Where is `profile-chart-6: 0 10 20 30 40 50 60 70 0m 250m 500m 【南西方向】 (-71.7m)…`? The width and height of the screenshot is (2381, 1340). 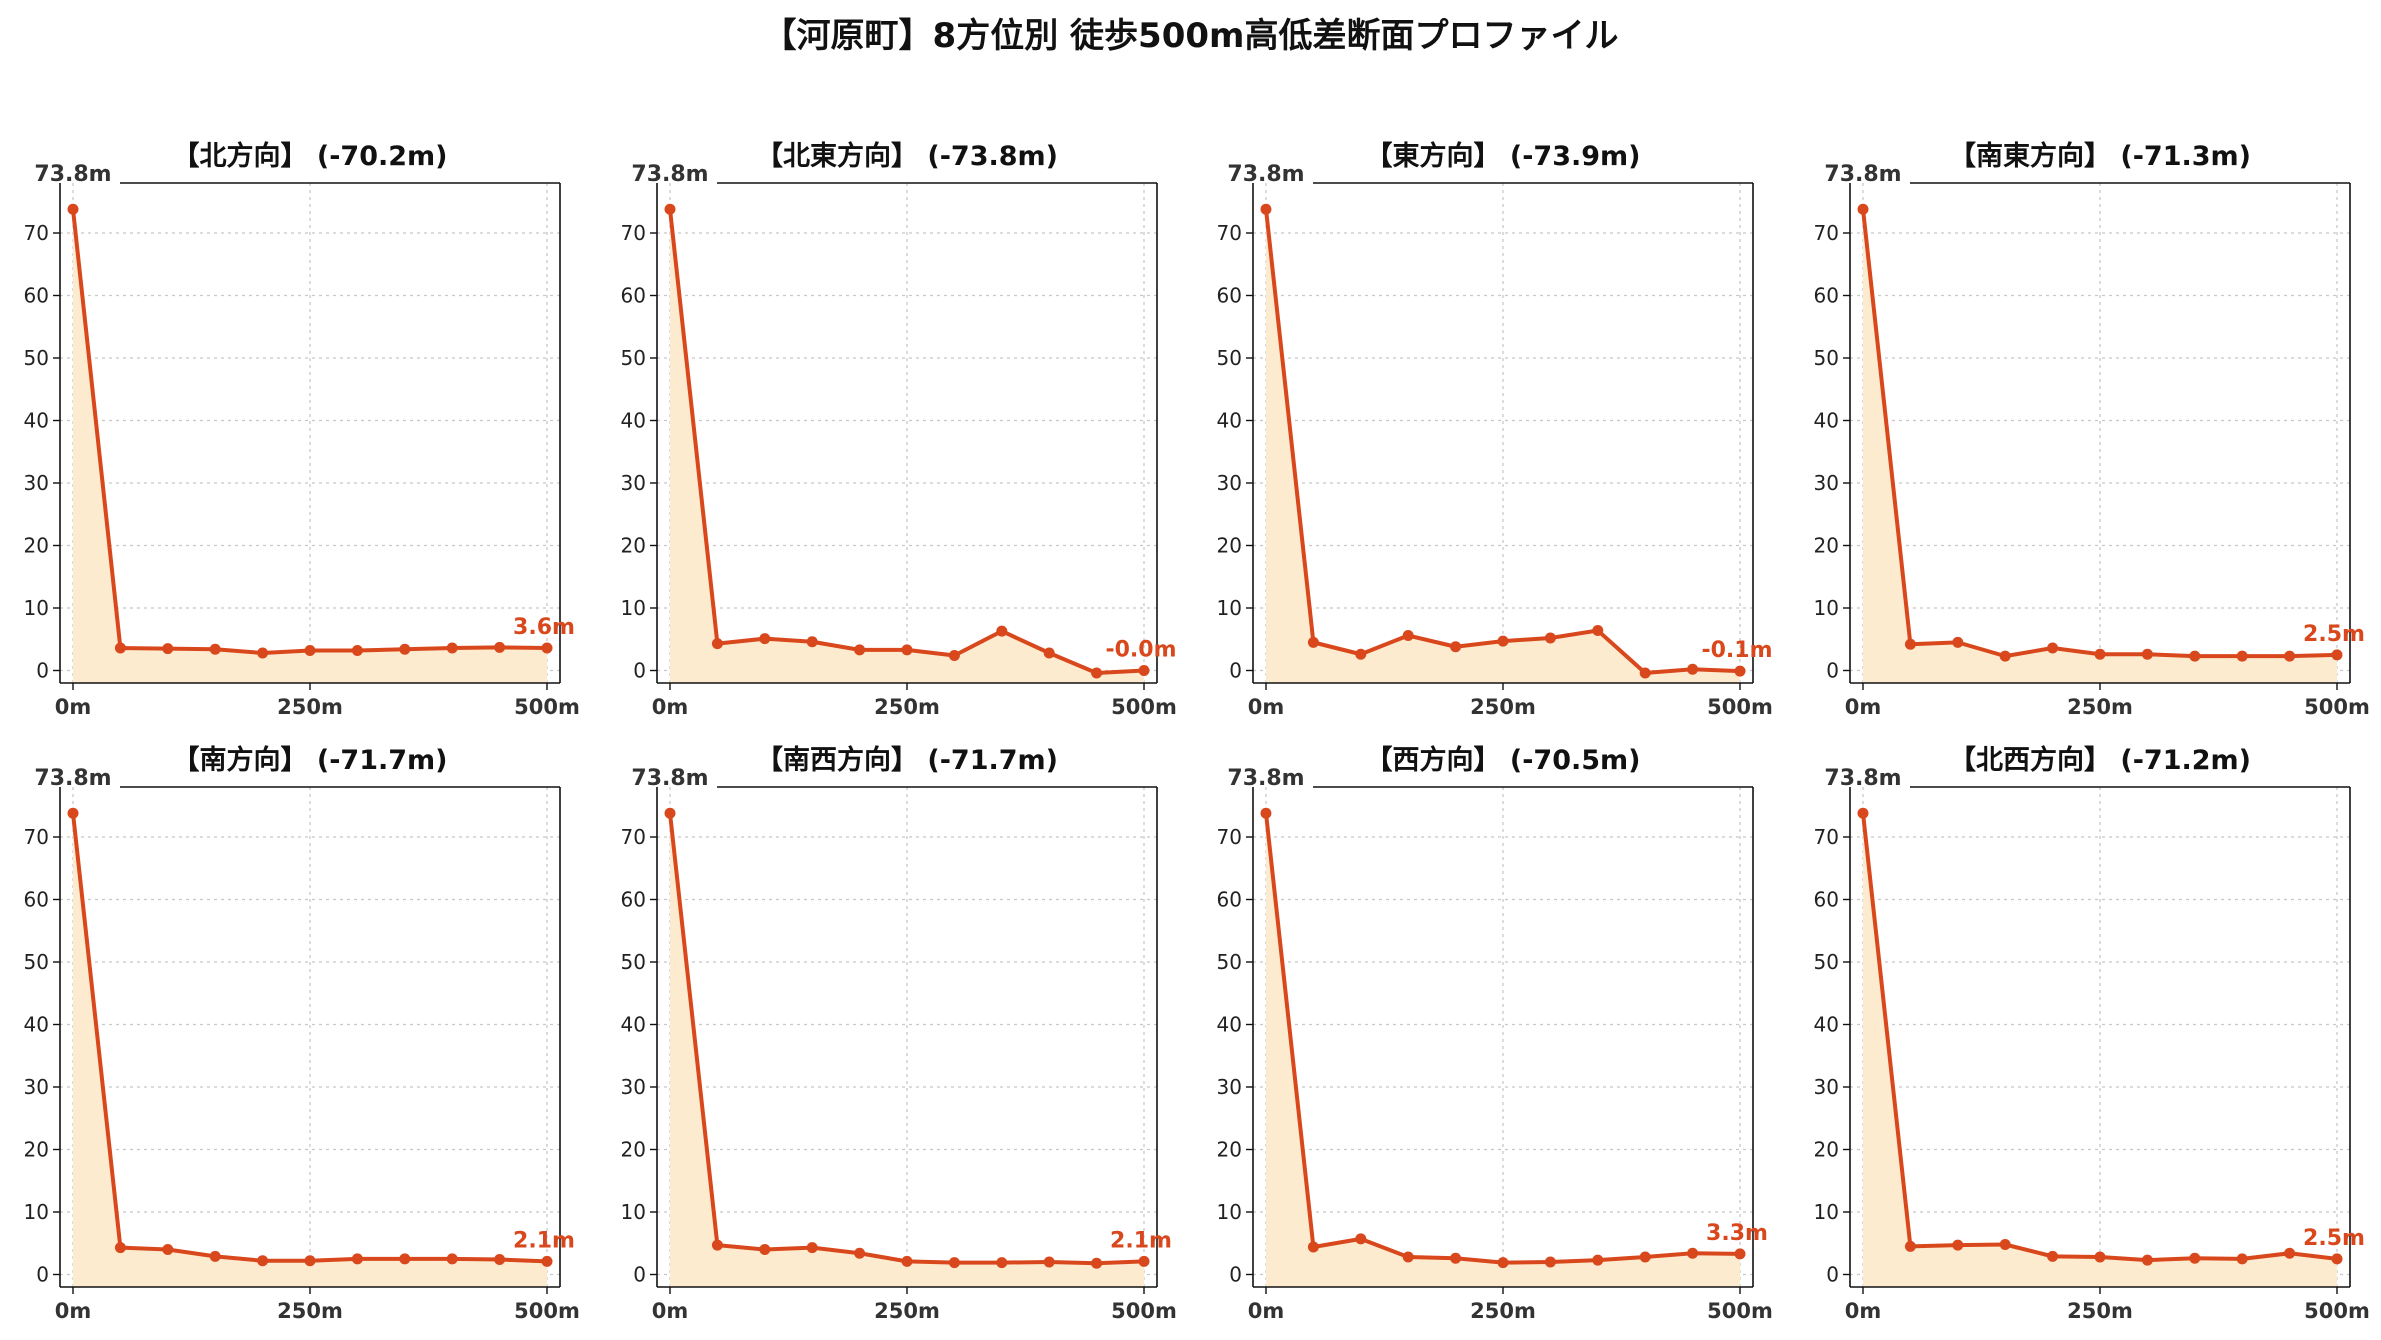
profile-chart-6: 0 10 20 30 40 50 60 70 0m 250m 500m 【南西方向】 (-71.7m)… is located at coordinates (899, 1033).